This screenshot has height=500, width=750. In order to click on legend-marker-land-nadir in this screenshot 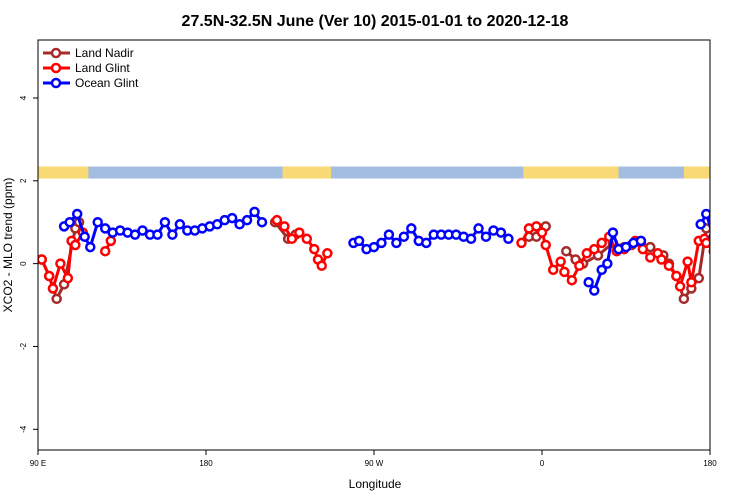, I will do `click(56, 53)`.